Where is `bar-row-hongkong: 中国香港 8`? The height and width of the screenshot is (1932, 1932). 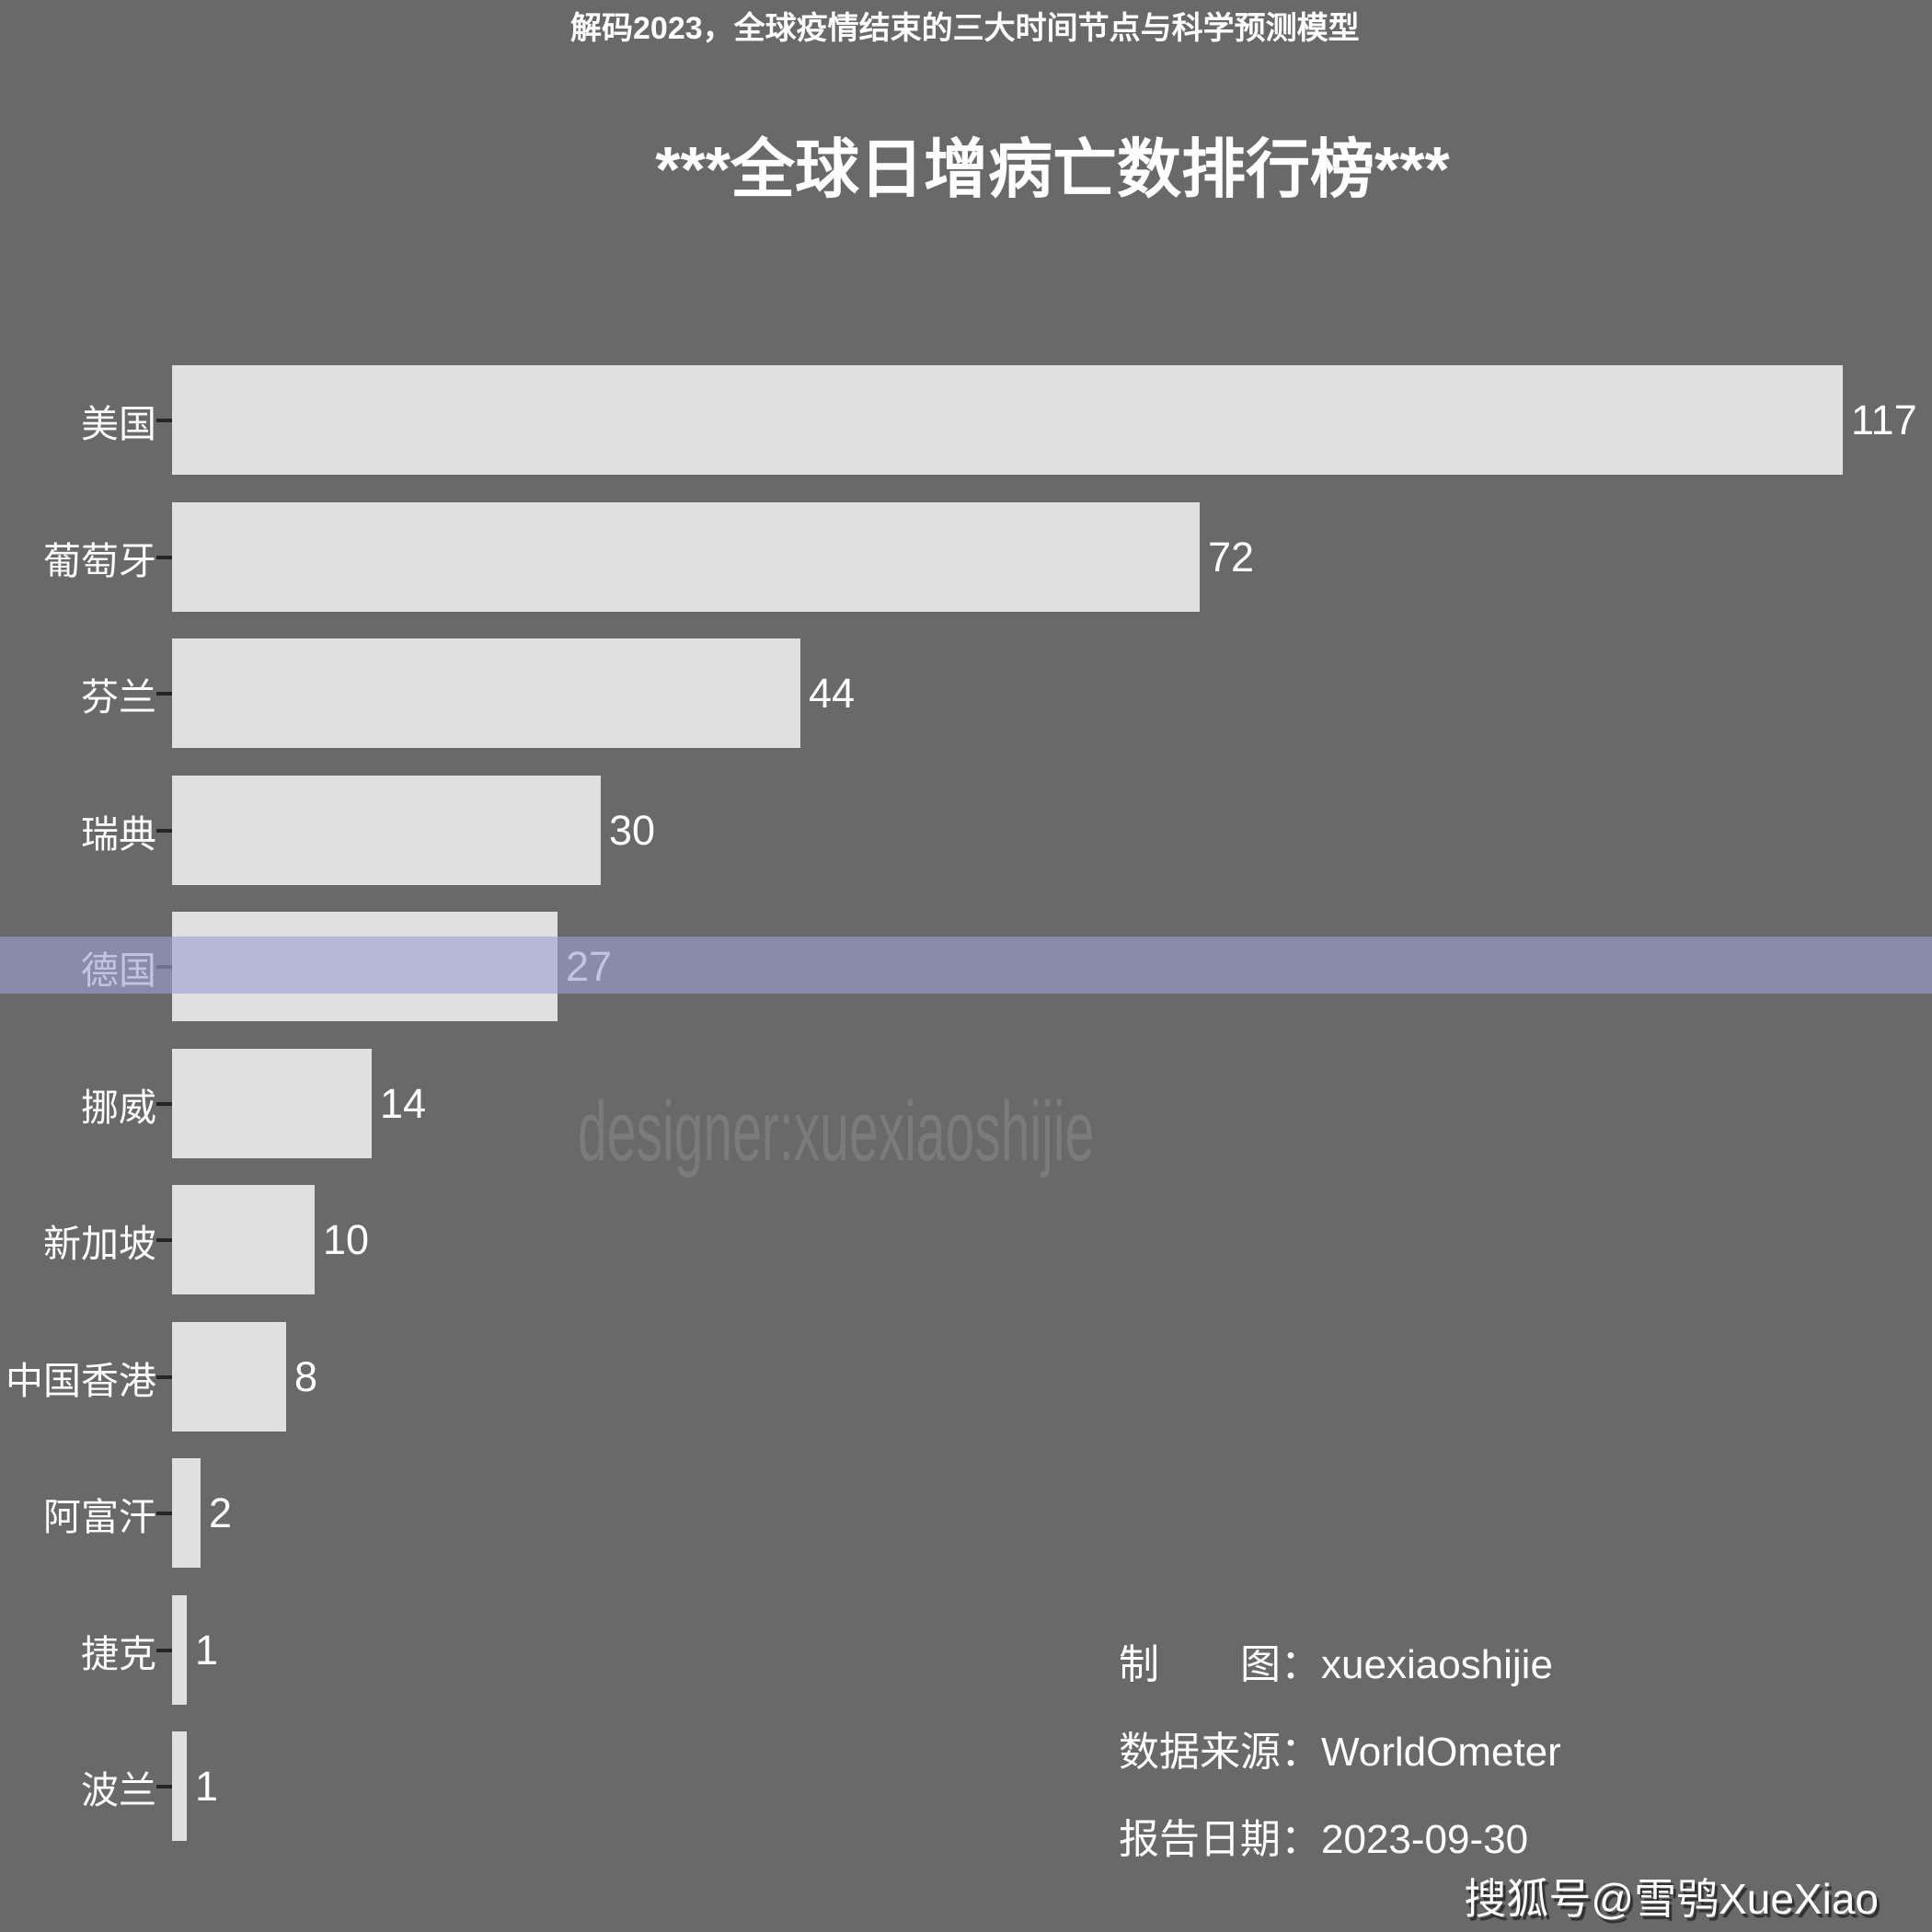
bar-row-hongkong: 中国香港 8 is located at coordinates (966, 1377).